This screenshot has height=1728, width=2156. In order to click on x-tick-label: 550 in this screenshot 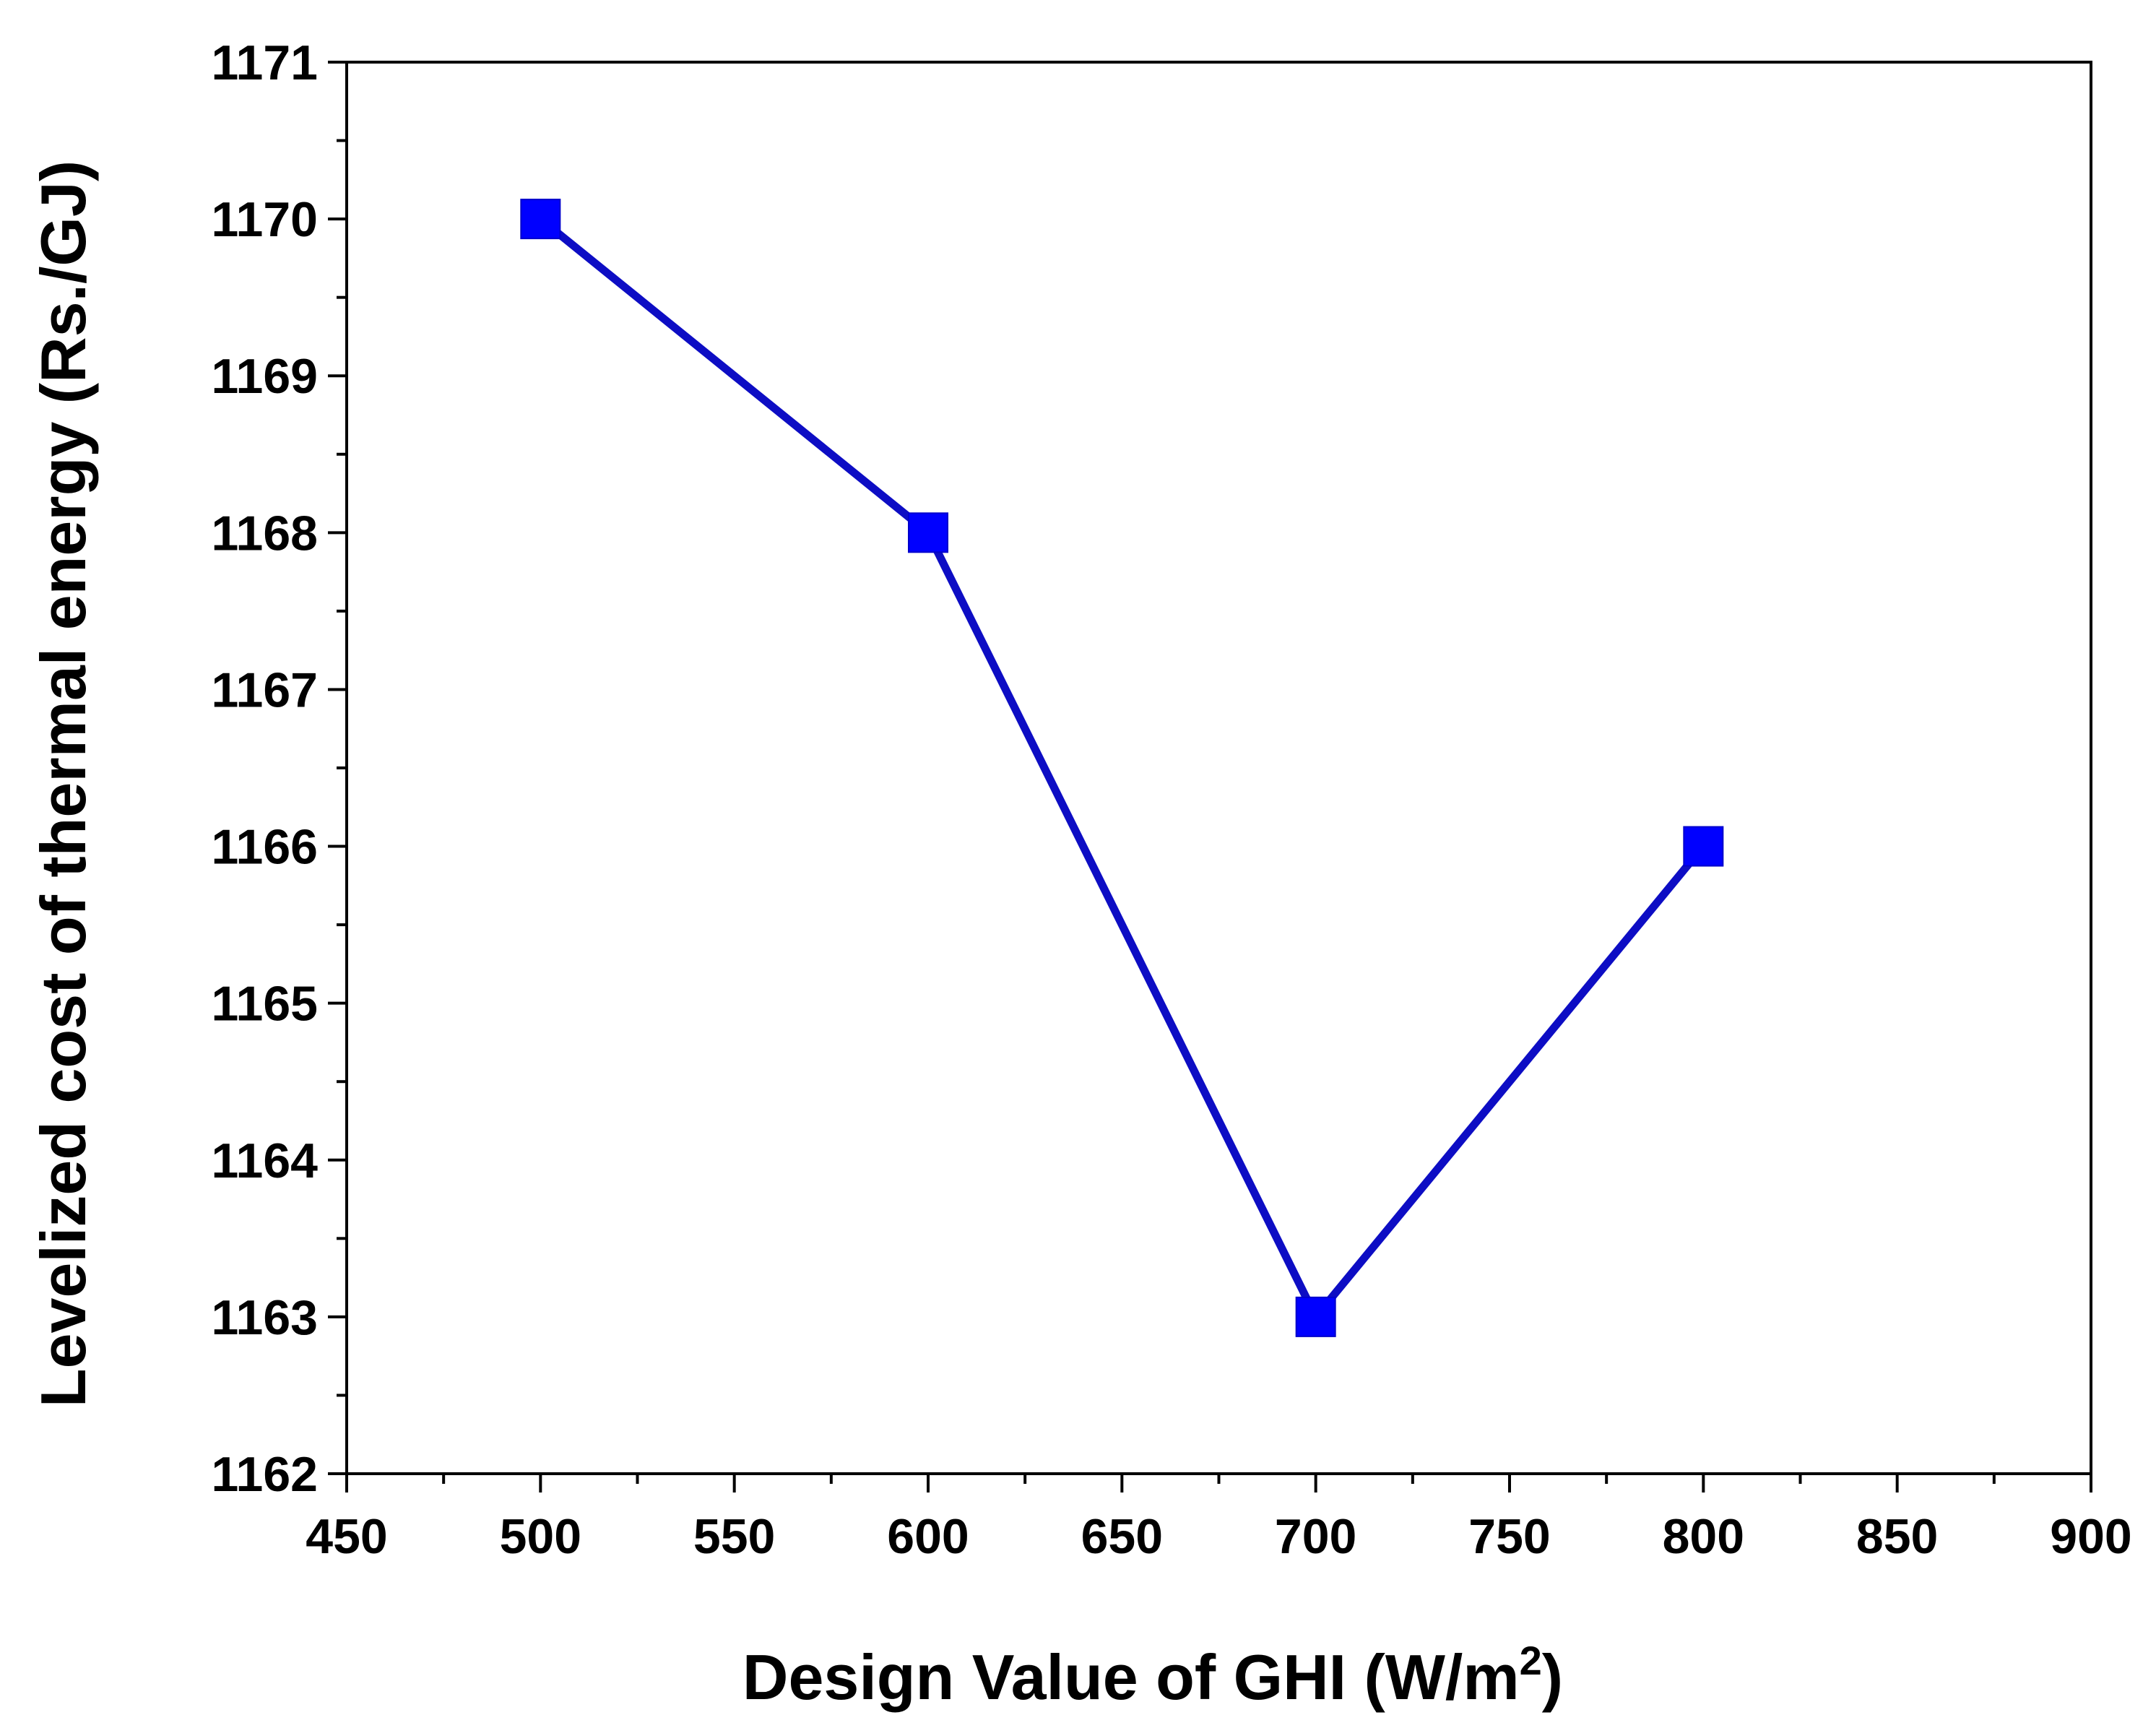, I will do `click(734, 1536)`.